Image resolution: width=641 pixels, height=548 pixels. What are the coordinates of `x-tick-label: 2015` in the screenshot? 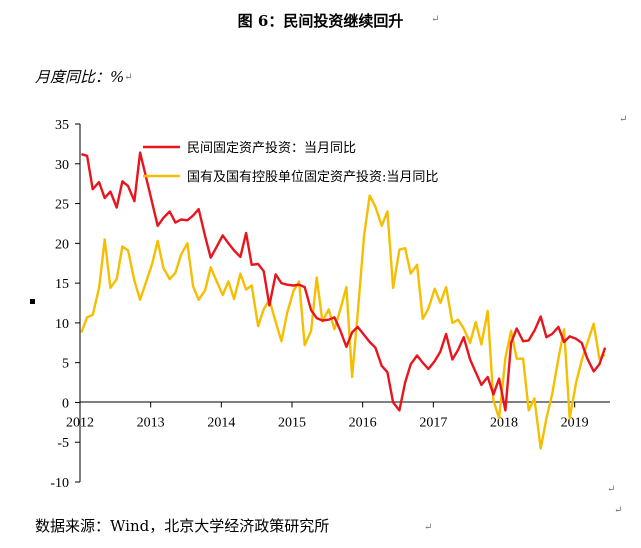 It's located at (292, 422).